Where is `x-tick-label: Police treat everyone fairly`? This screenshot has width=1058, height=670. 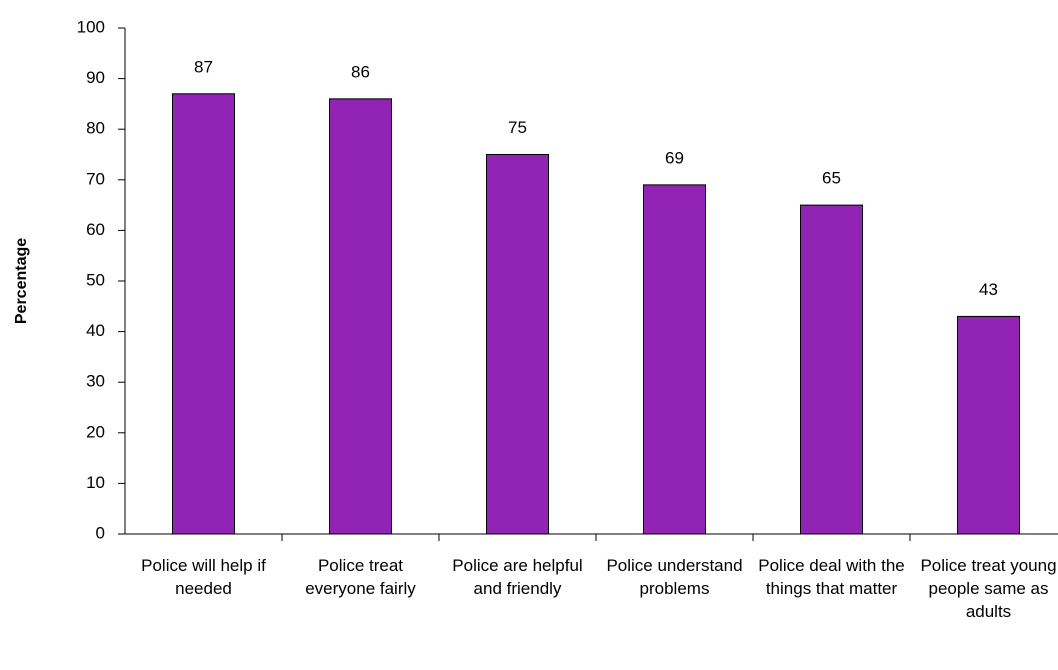 x-tick-label: Police treat everyone fairly is located at coordinates (360, 577).